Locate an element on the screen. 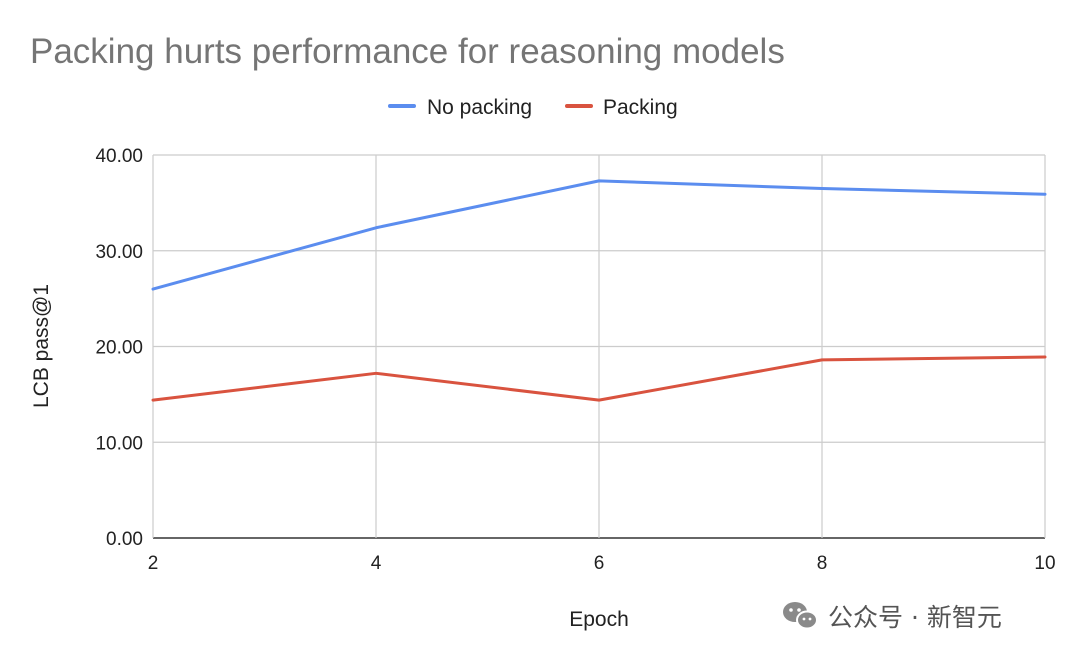 The height and width of the screenshot is (659, 1080). legend-label: No packing is located at coordinates (479, 107).